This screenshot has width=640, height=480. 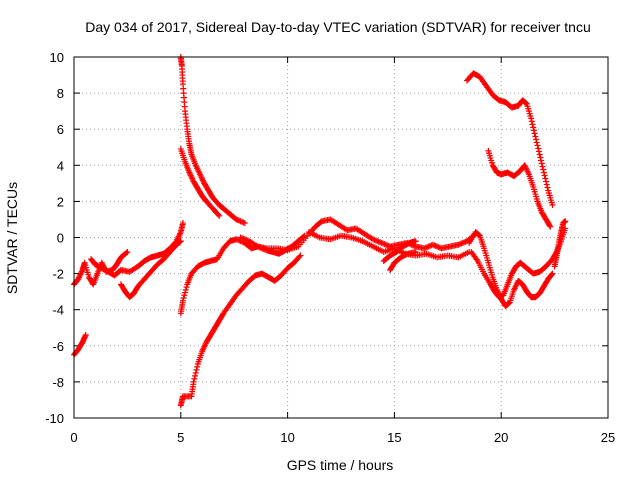 What do you see at coordinates (60, 93) in the screenshot?
I see `y-tick-label: 8` at bounding box center [60, 93].